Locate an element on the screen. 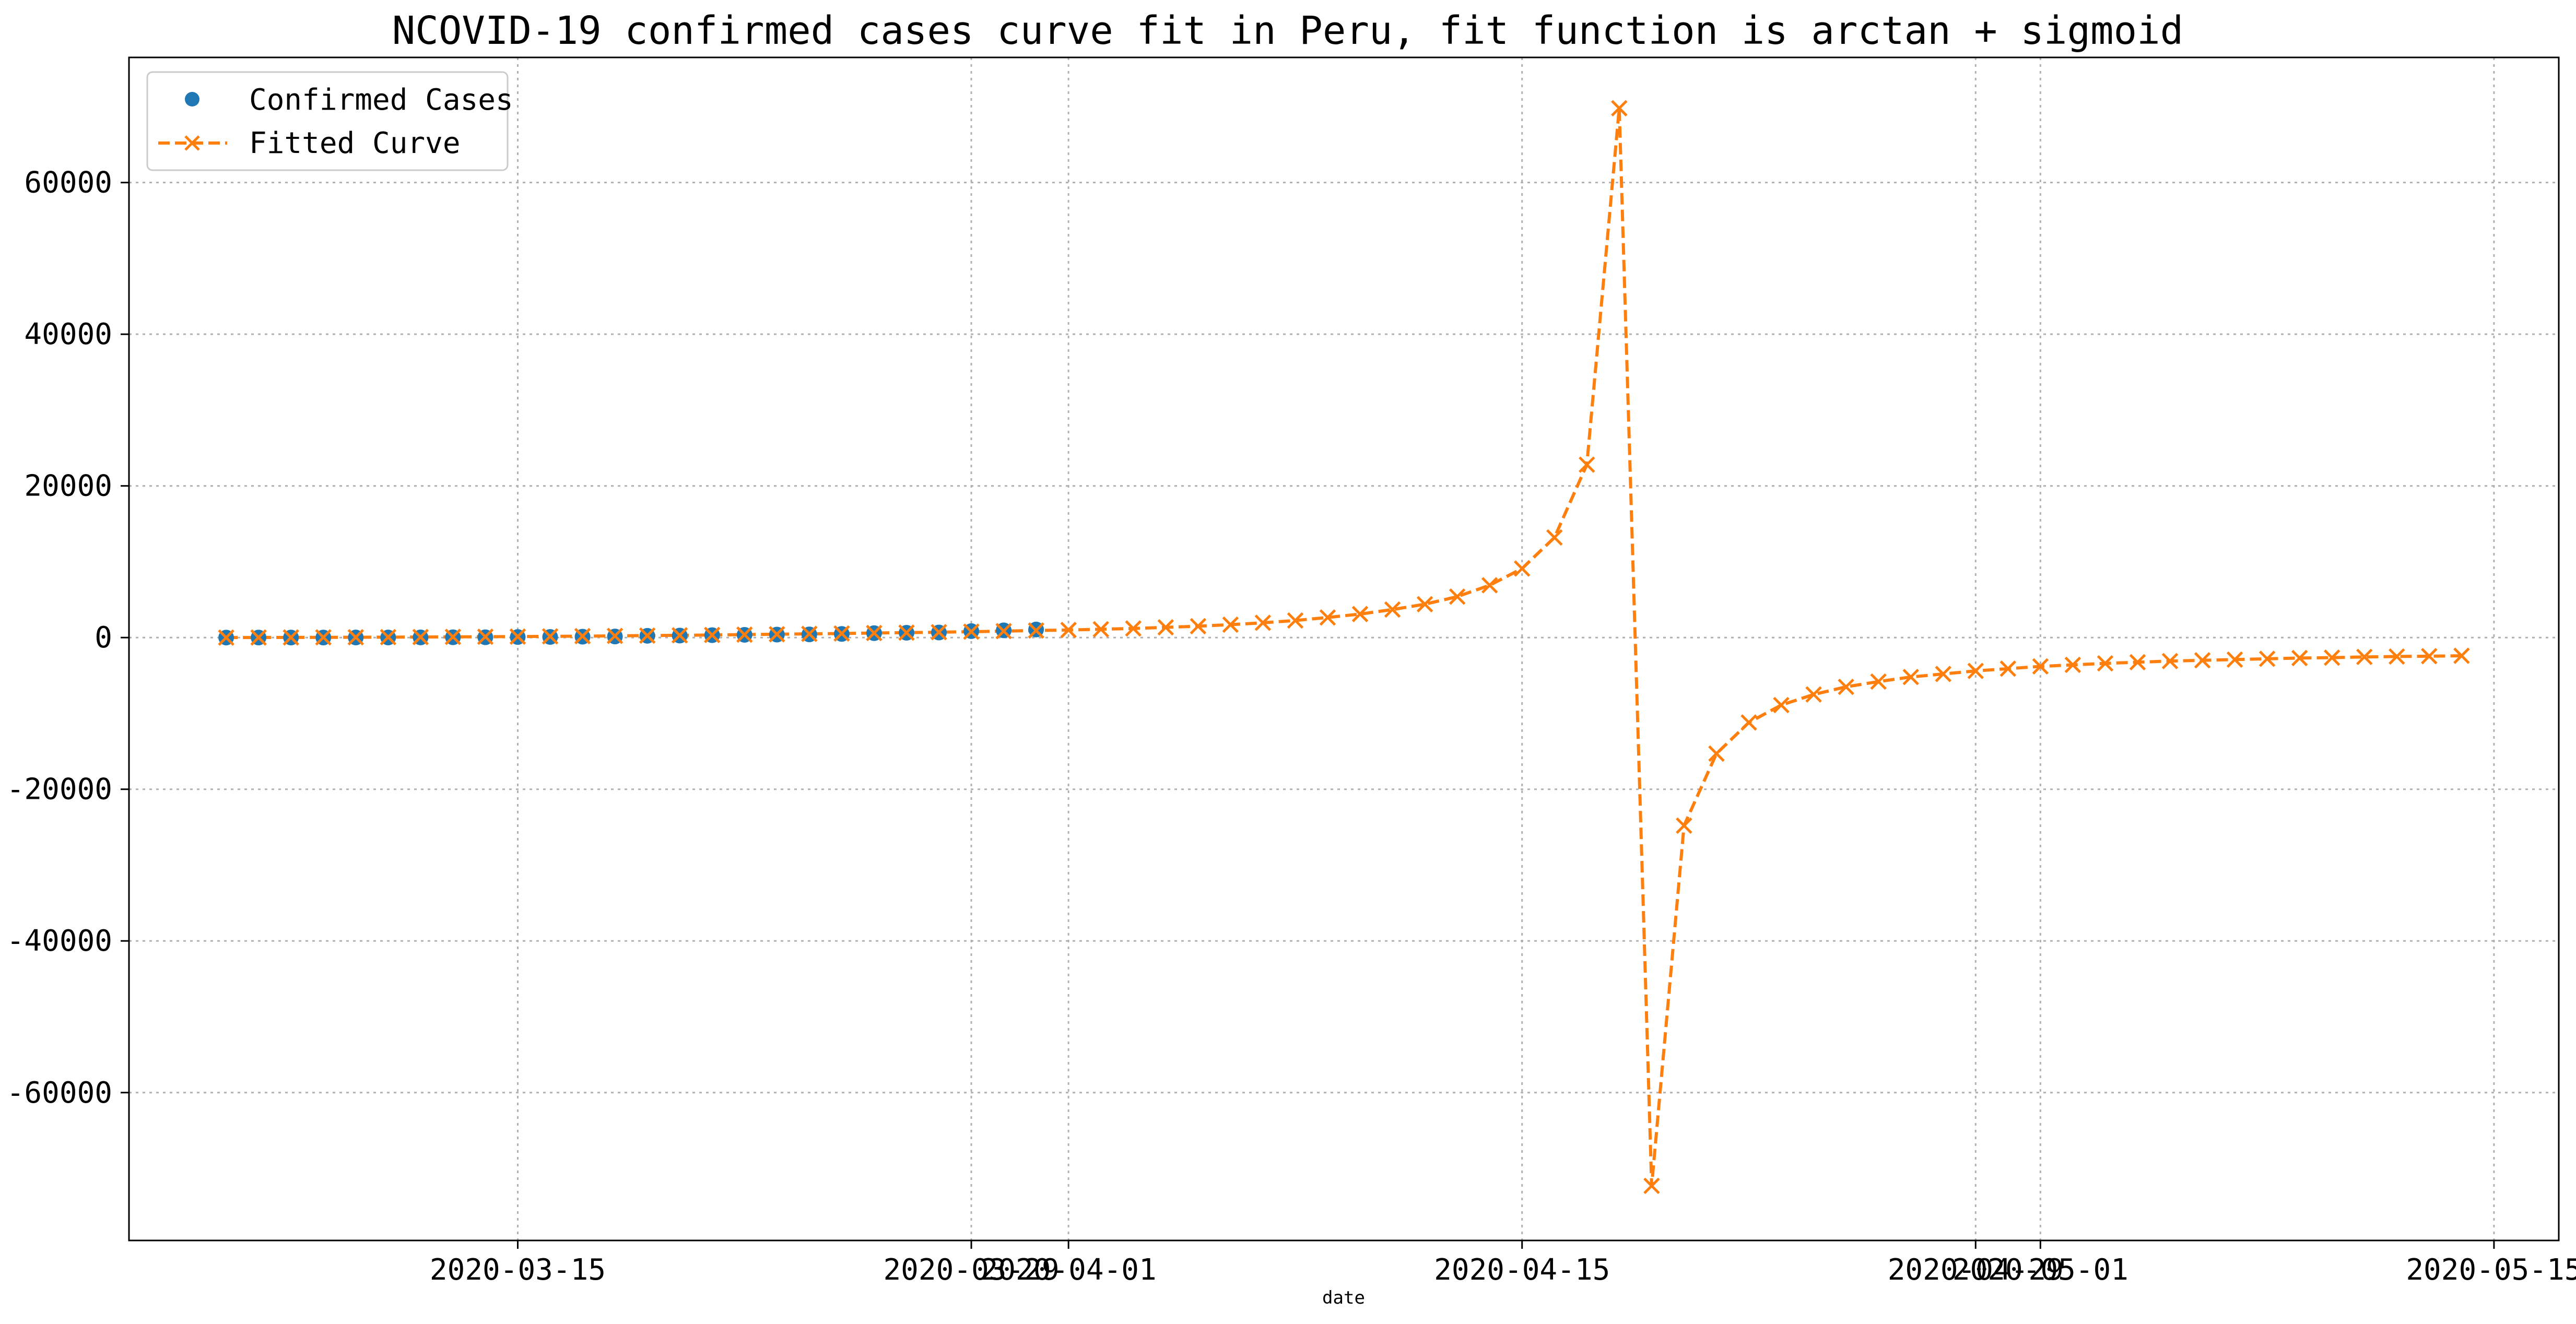 The image size is (2576, 1324). legend-label-fitted: Fitted Curve is located at coordinates (355, 143).